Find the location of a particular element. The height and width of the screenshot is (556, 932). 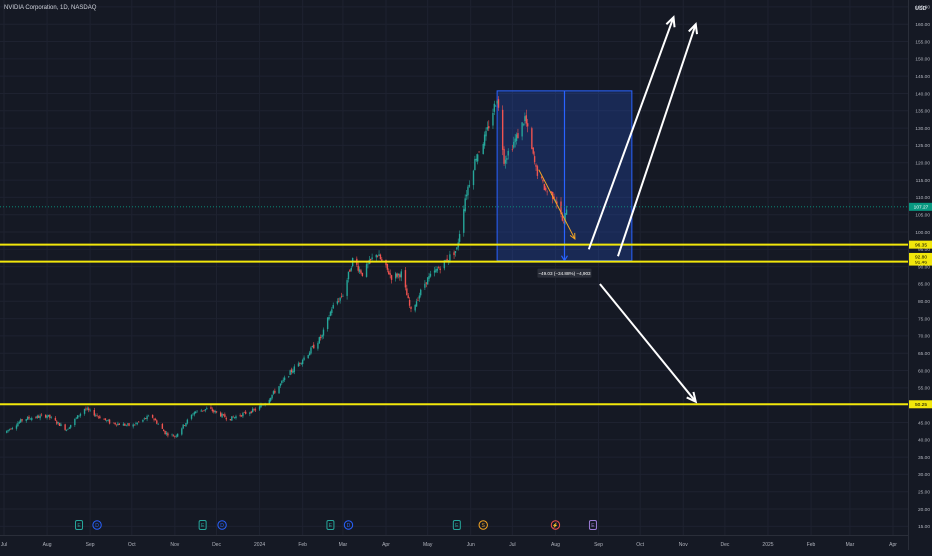

time-tick-label: Mar is located at coordinates (850, 545).